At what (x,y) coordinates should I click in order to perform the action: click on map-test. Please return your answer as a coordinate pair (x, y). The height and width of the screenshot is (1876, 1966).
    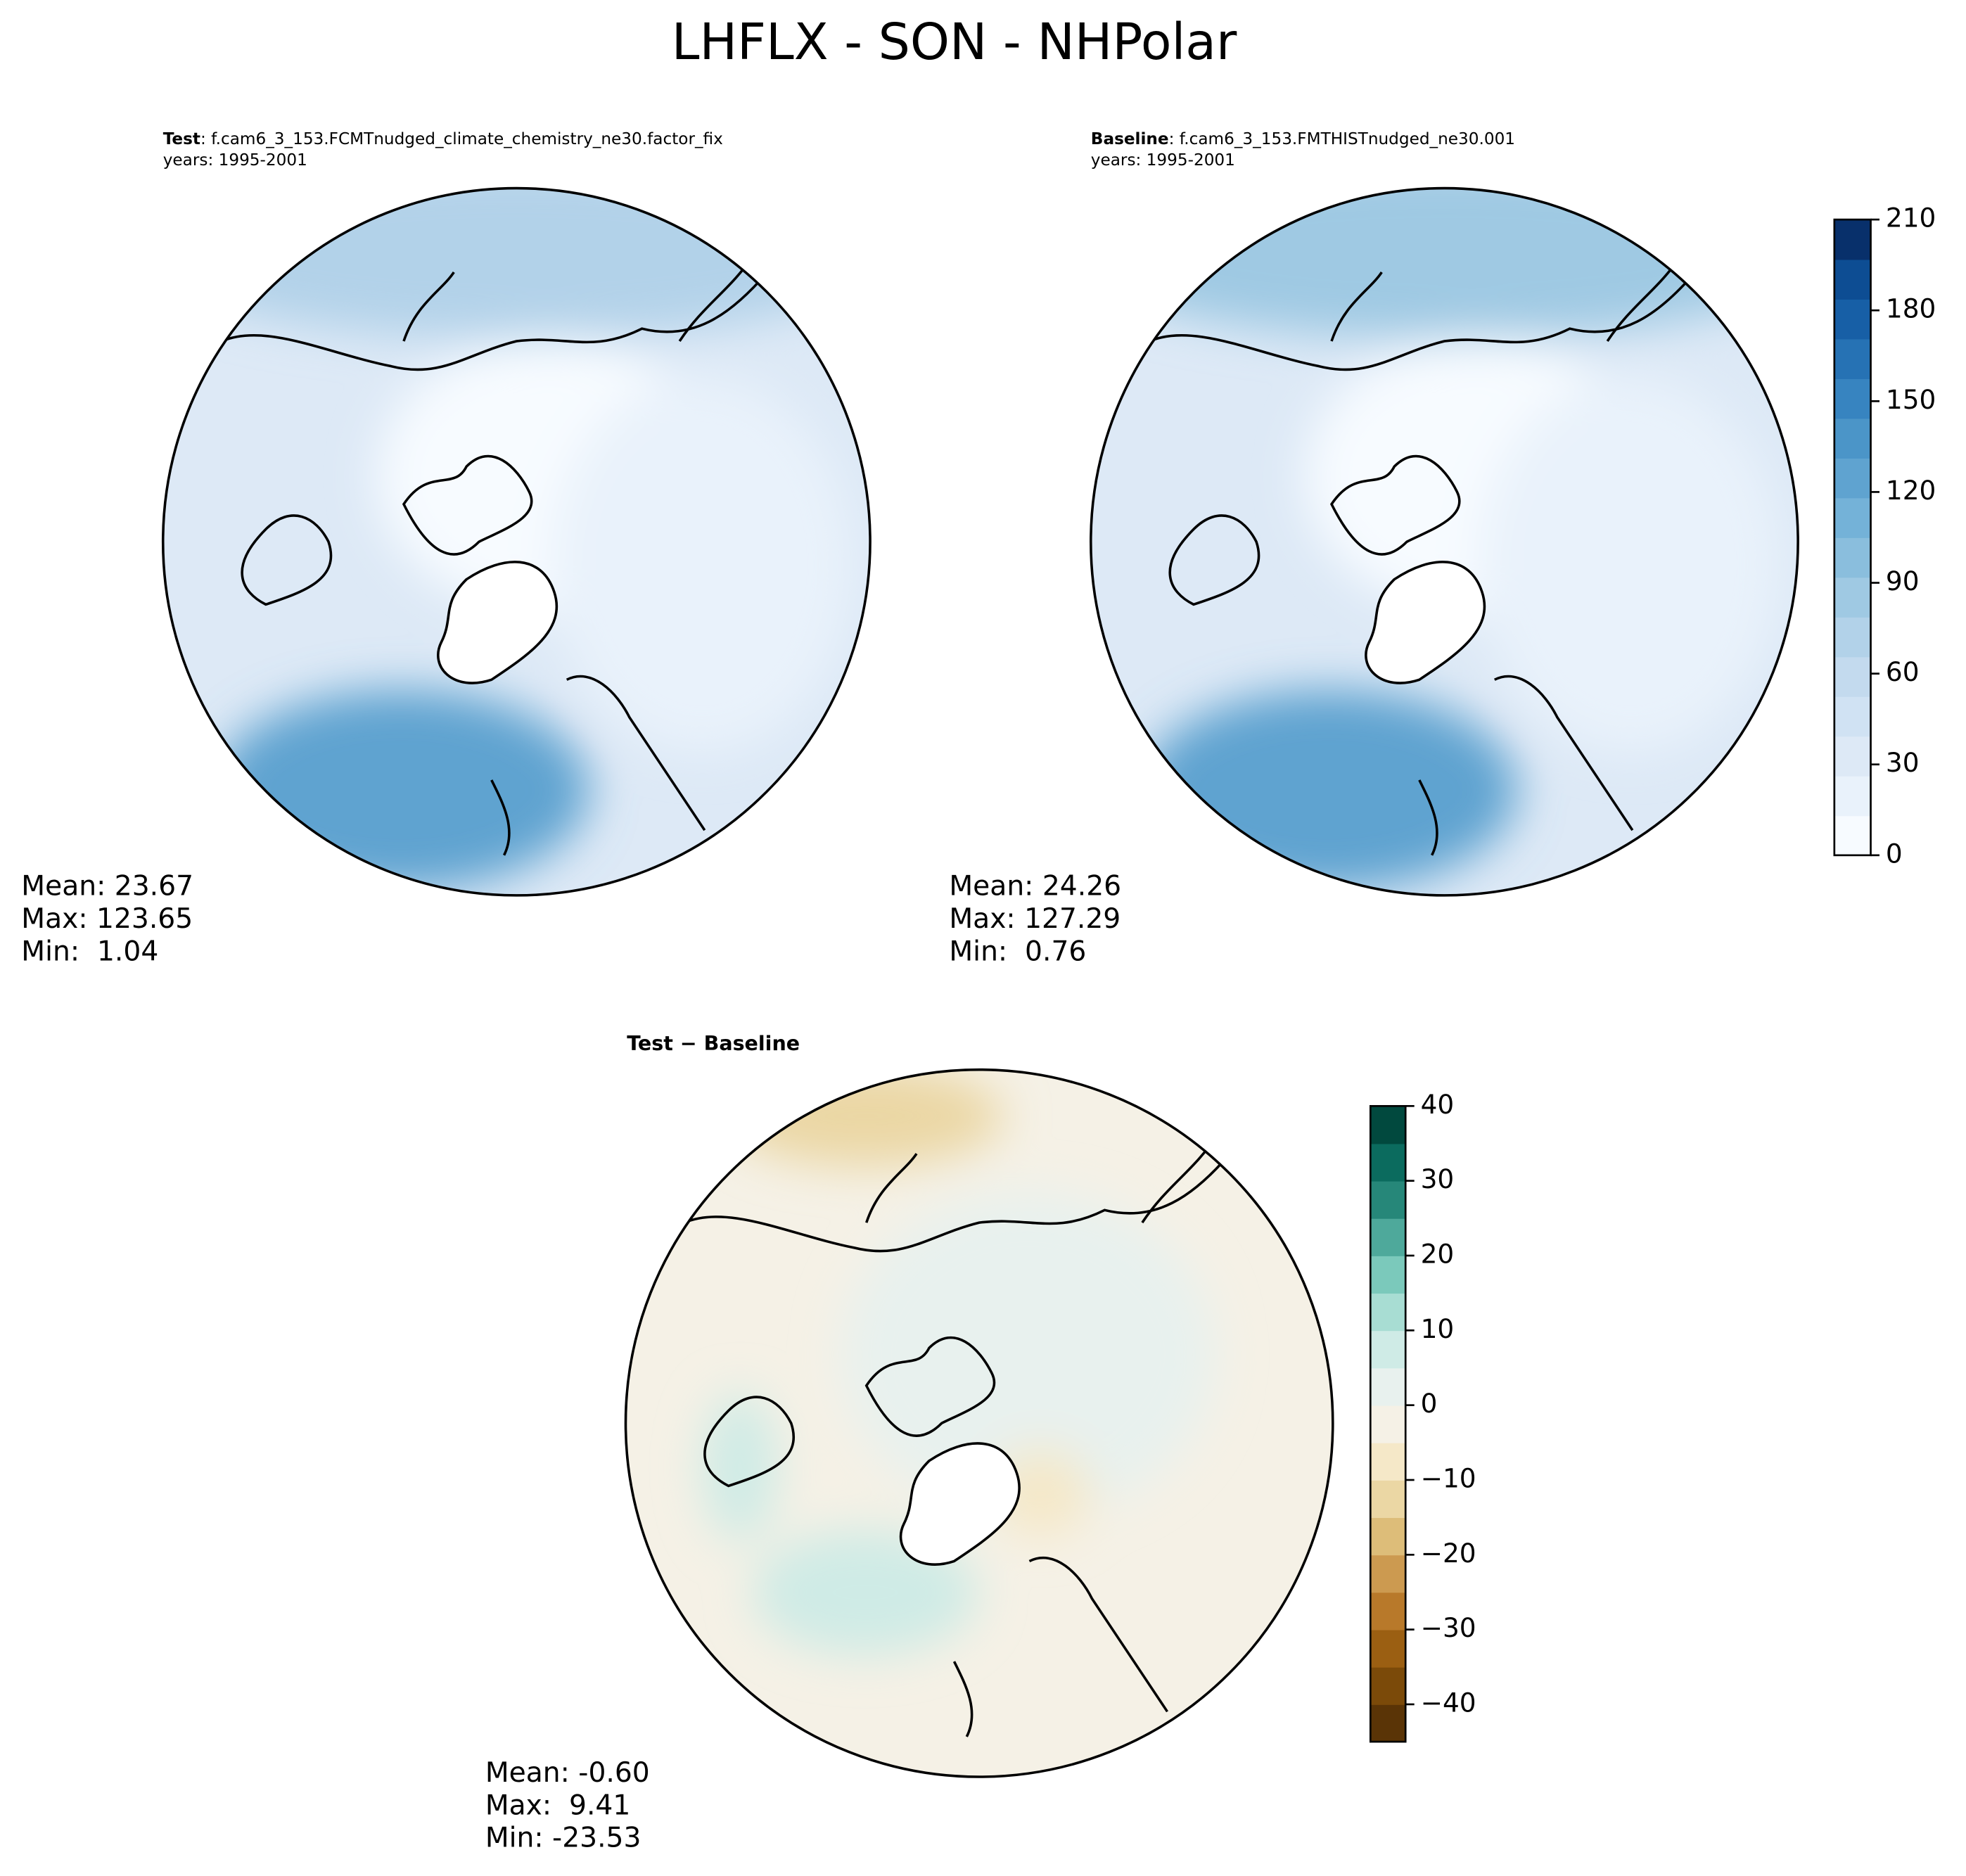
    Looking at the image, I should click on (516, 541).